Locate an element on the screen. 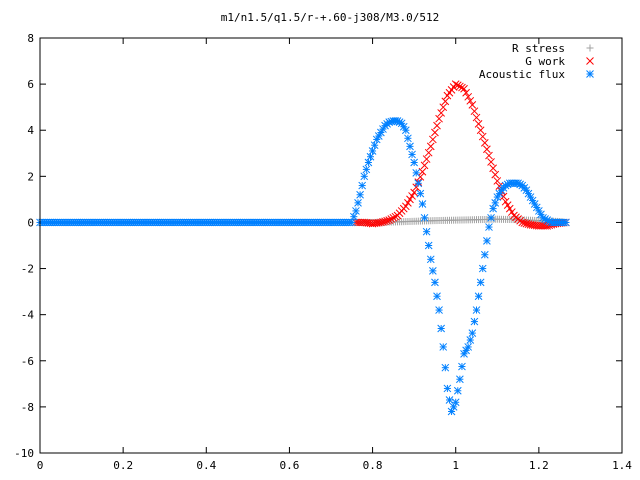 The image size is (640, 480). x-tick-label: 1.4 is located at coordinates (622, 465).